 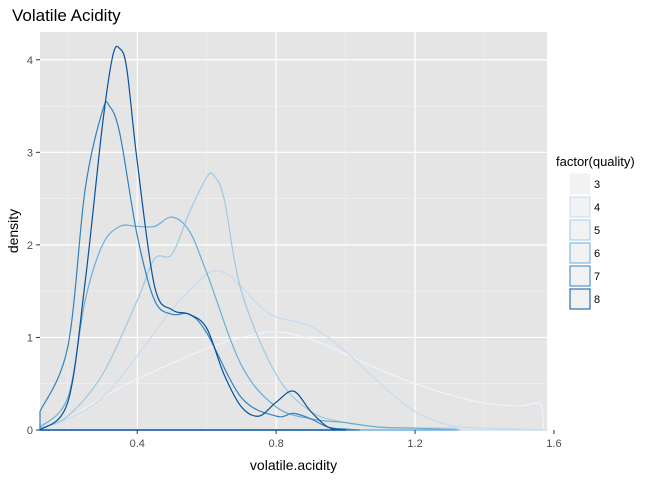 What do you see at coordinates (66, 15) in the screenshot?
I see `chart-title: Volatile Acidity` at bounding box center [66, 15].